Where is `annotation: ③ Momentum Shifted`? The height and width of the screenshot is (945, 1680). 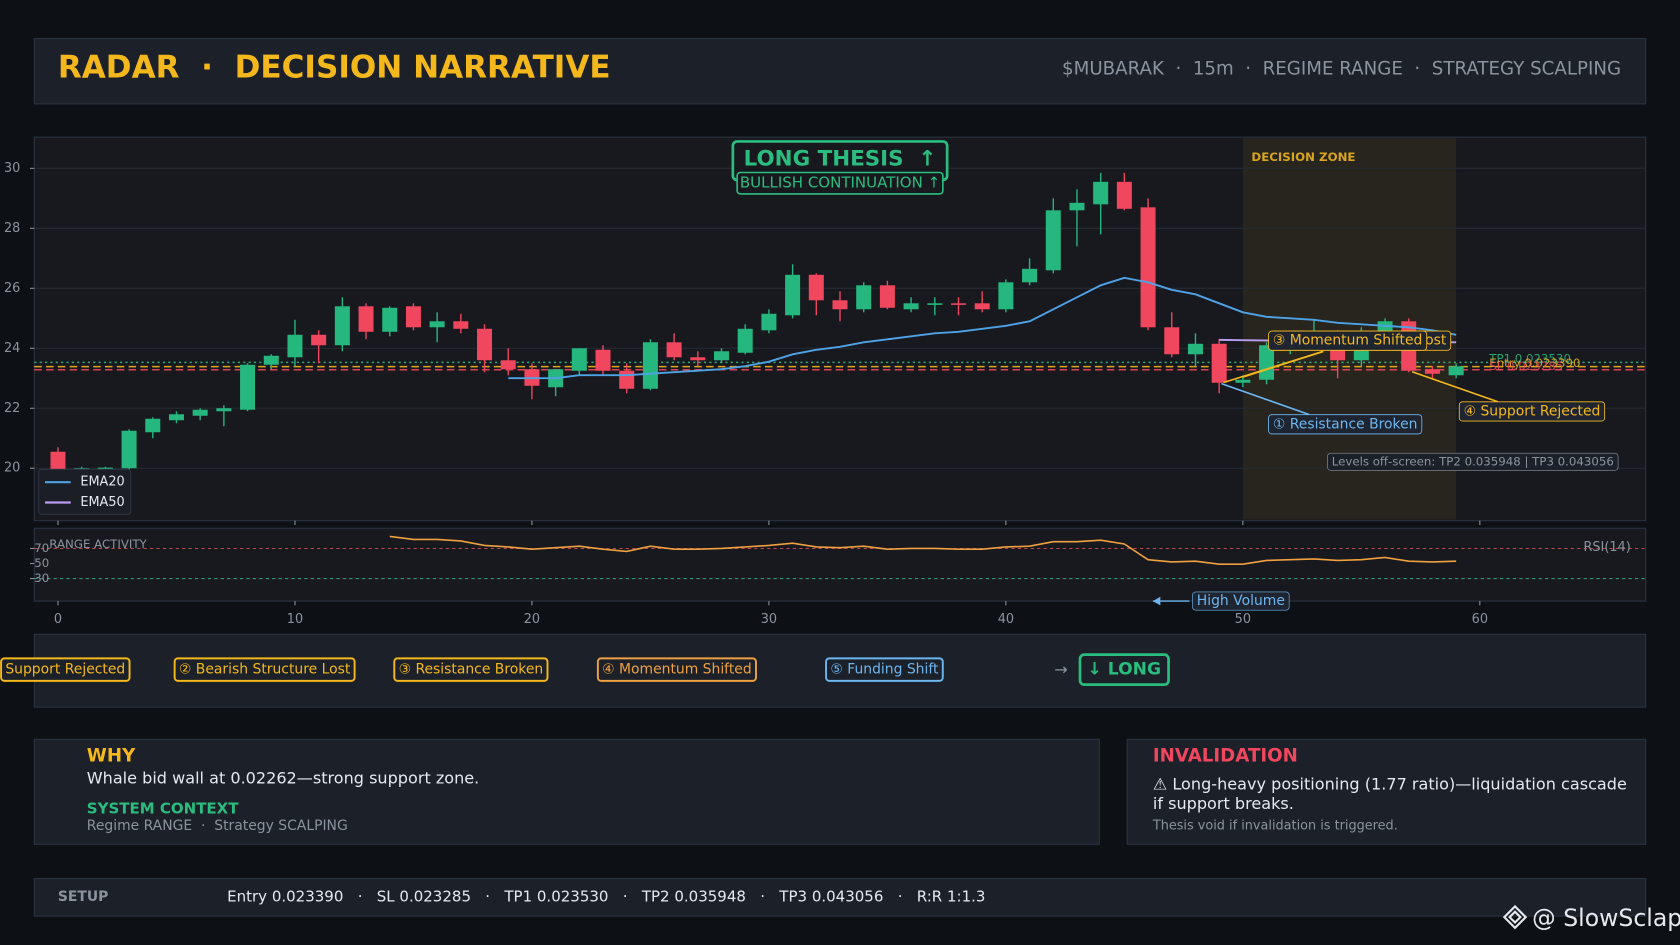
annotation: ③ Momentum Shifted is located at coordinates (1348, 341).